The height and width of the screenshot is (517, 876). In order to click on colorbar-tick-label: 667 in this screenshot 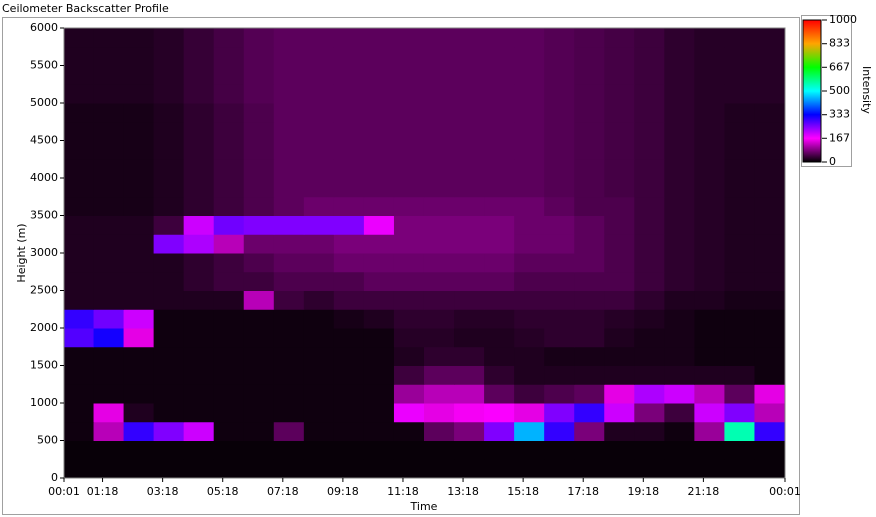, I will do `click(839, 66)`.